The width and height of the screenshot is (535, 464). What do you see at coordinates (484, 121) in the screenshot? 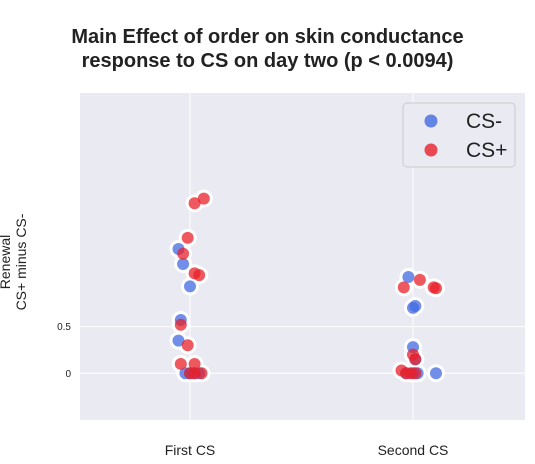
I see `legend-label: CS-` at bounding box center [484, 121].